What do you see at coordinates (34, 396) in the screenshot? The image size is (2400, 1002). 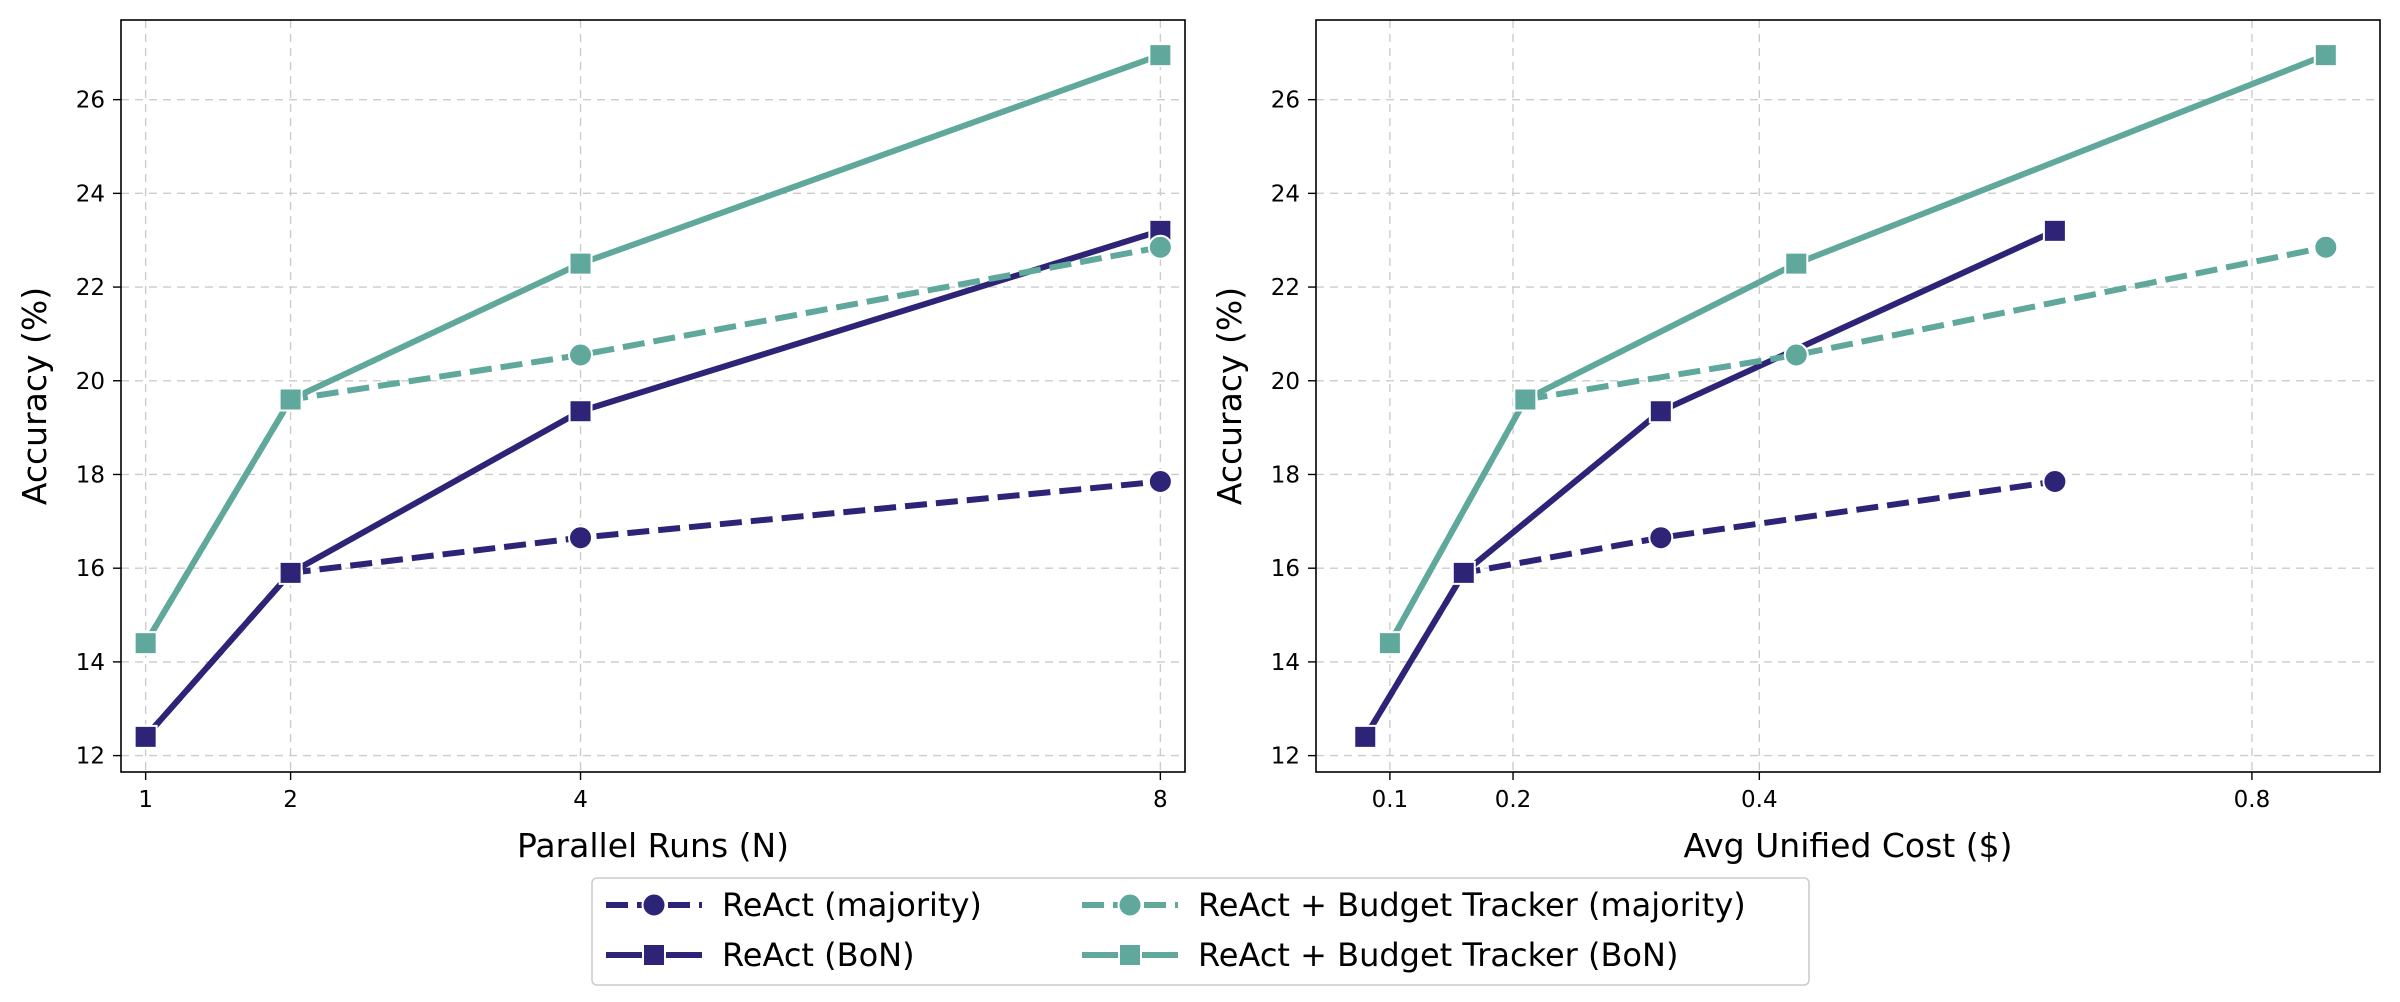 I see `panel-1-y-axis-label: Accuracy (%)` at bounding box center [34, 396].